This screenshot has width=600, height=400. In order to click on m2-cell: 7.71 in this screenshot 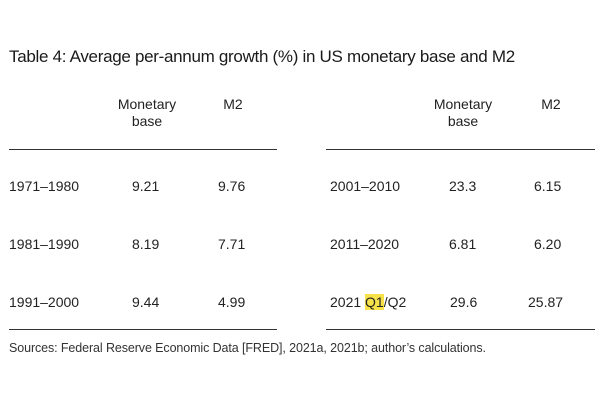, I will do `click(232, 244)`.